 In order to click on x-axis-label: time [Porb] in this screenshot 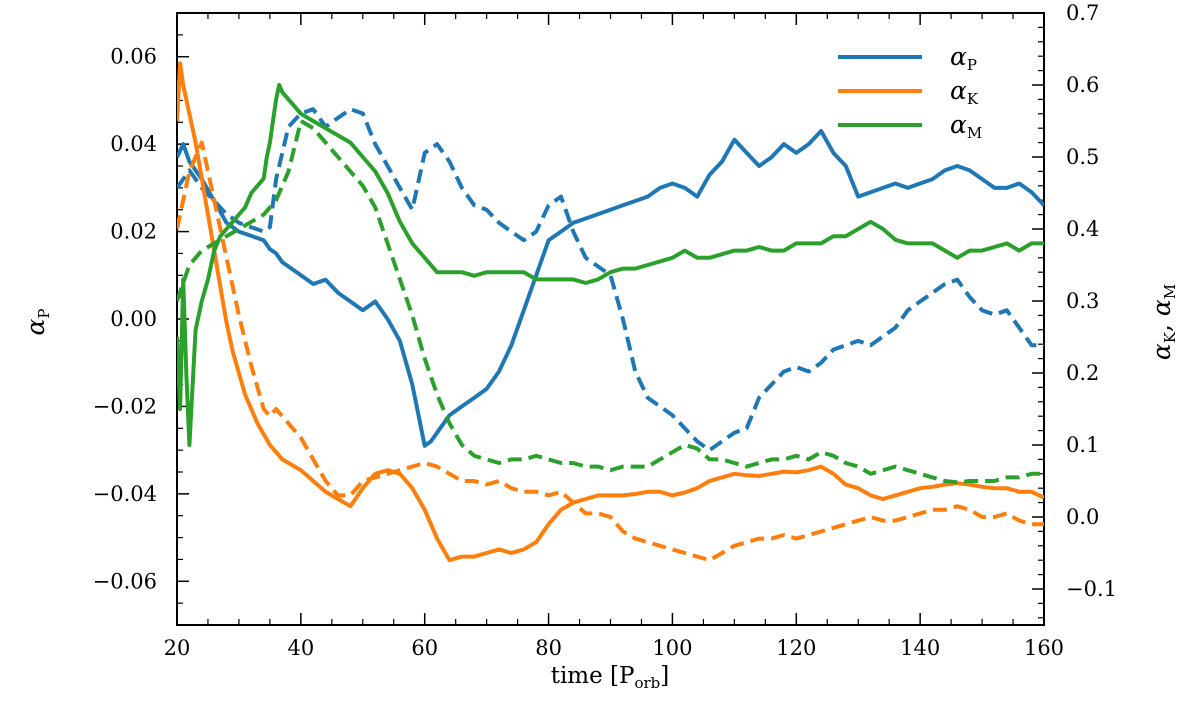, I will do `click(610, 677)`.